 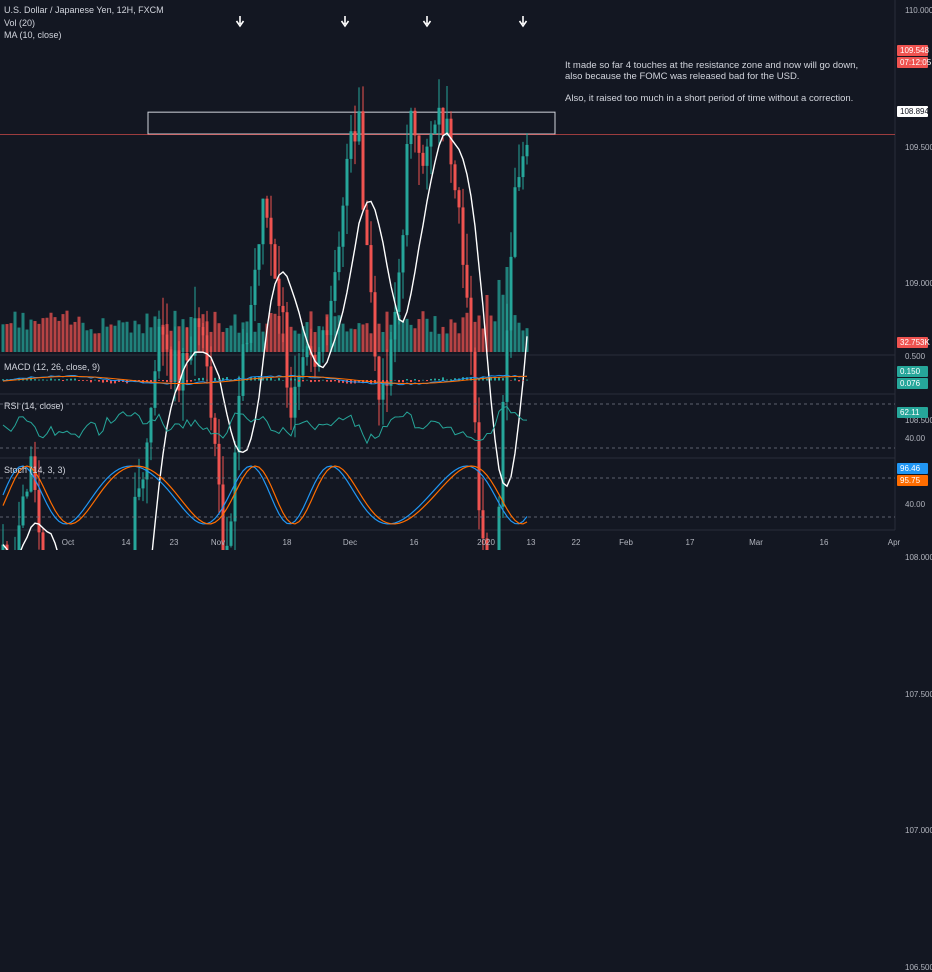 What do you see at coordinates (913, 50) in the screenshot?
I see `last-price-badge: 109.548` at bounding box center [913, 50].